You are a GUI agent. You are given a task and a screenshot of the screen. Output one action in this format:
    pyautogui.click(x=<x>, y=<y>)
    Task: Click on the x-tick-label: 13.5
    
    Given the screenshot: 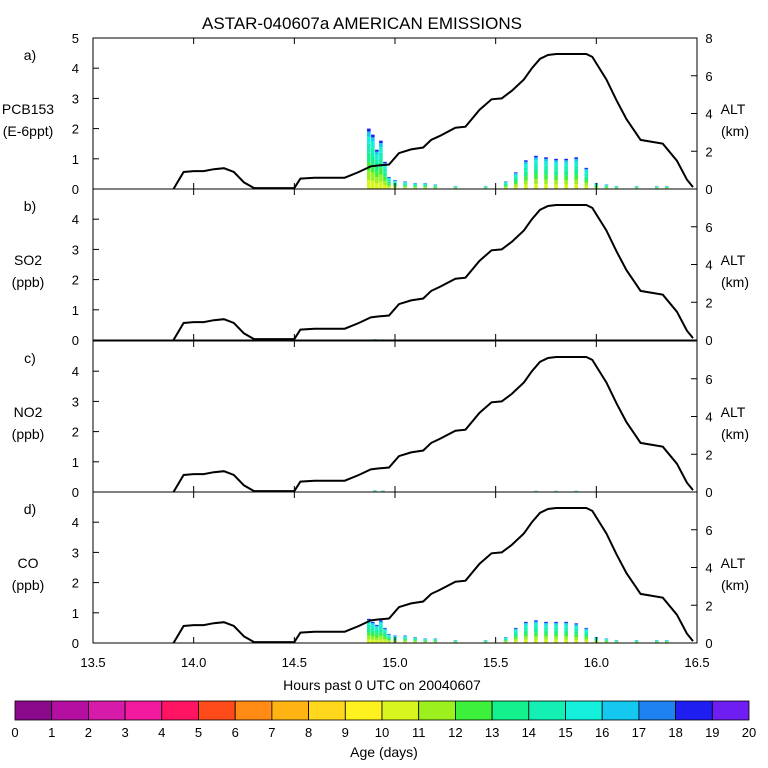 What is the action you would take?
    pyautogui.click(x=92, y=662)
    